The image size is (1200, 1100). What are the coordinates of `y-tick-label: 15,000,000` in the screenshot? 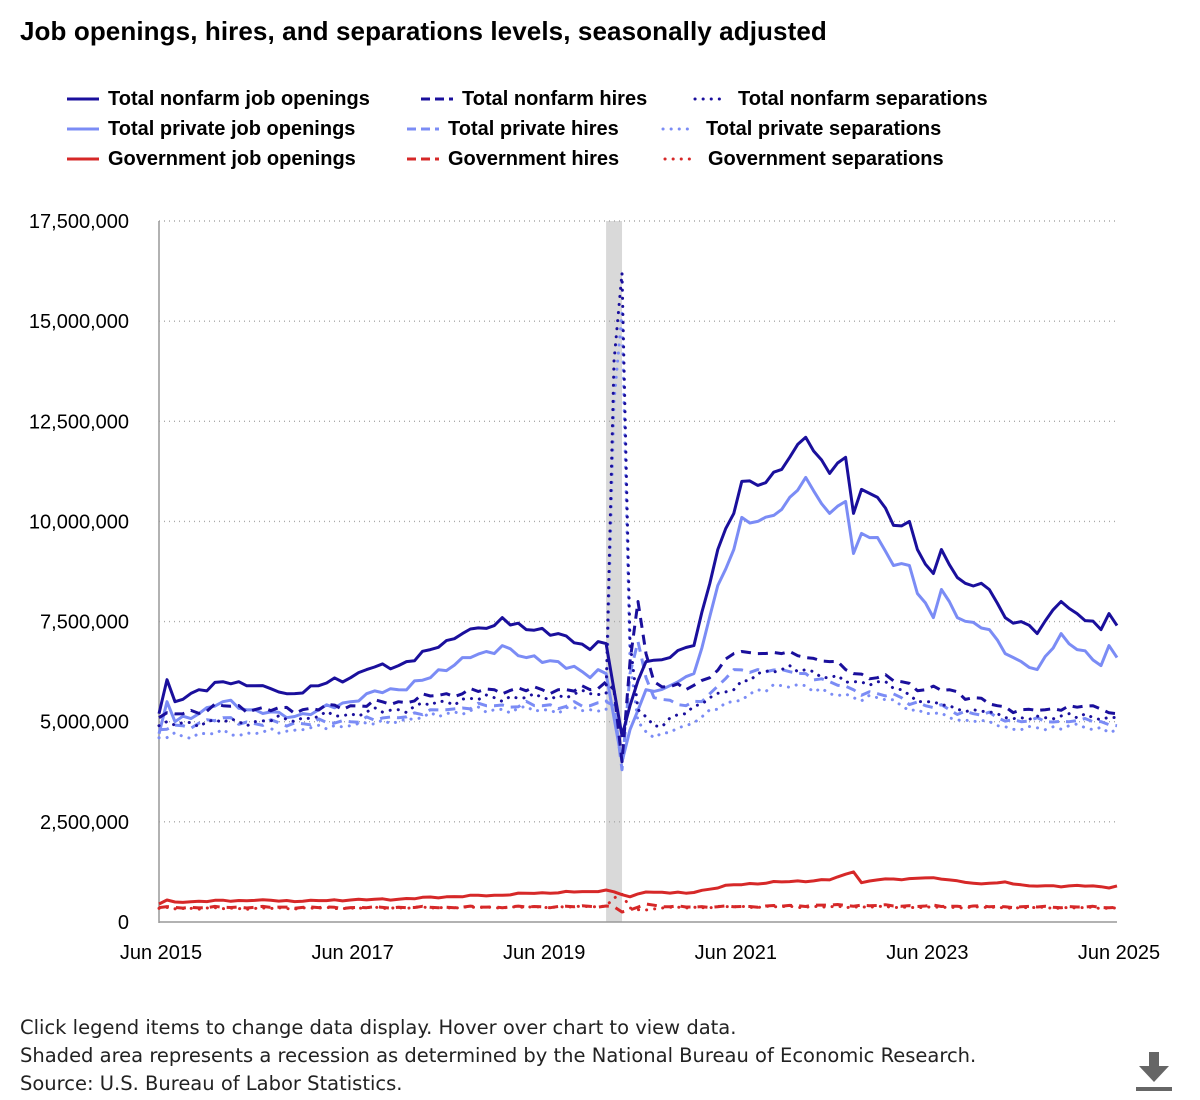 It's located at (79, 322).